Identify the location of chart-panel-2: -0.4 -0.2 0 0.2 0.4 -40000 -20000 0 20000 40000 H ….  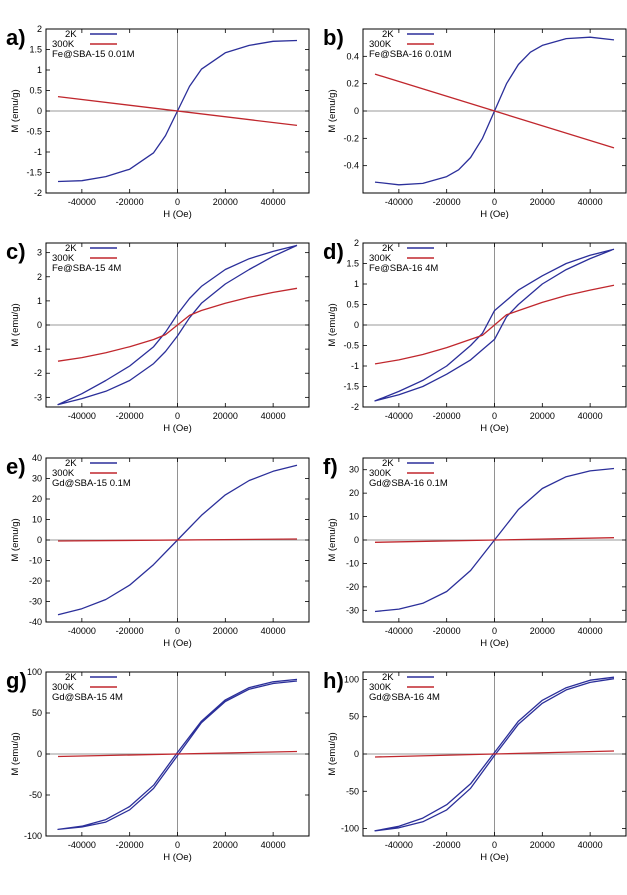
(475, 122).